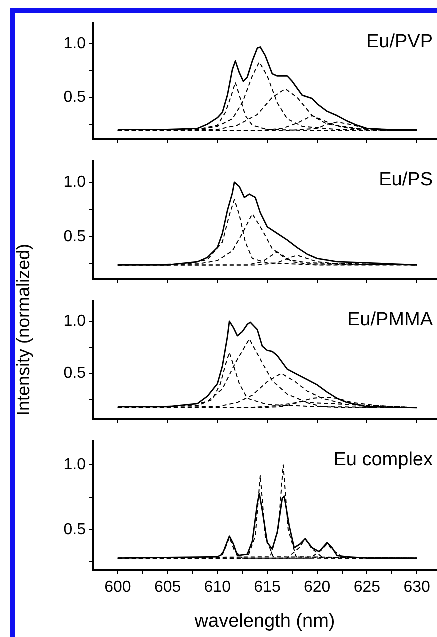 The height and width of the screenshot is (637, 437). Describe the element at coordinates (265, 621) in the screenshot. I see `x-axis-title: wavelength (nm)` at that location.